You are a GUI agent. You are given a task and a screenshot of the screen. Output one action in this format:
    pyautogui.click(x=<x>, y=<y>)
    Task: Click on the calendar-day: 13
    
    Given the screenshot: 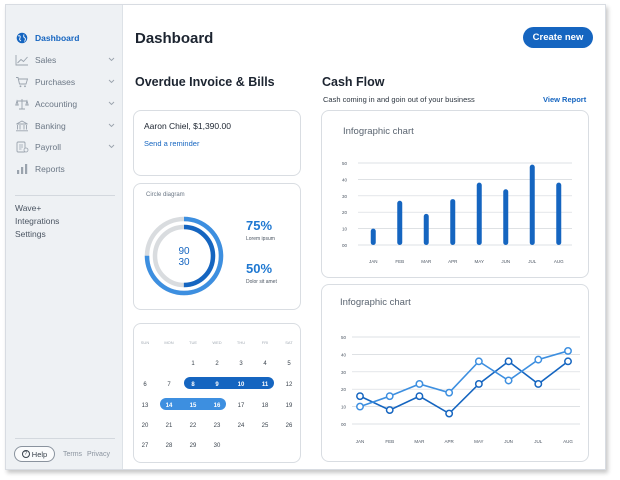 What is the action you would take?
    pyautogui.click(x=145, y=406)
    